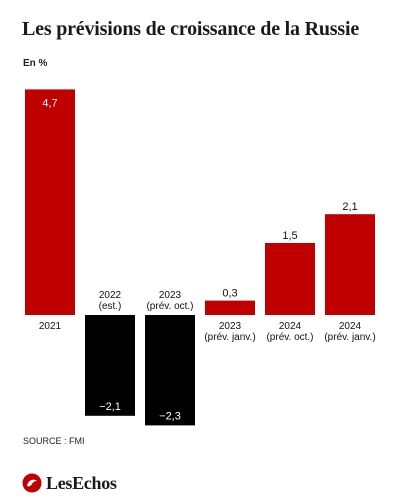  Describe the element at coordinates (289, 236) in the screenshot. I see `value-label-4: 1,5` at that location.